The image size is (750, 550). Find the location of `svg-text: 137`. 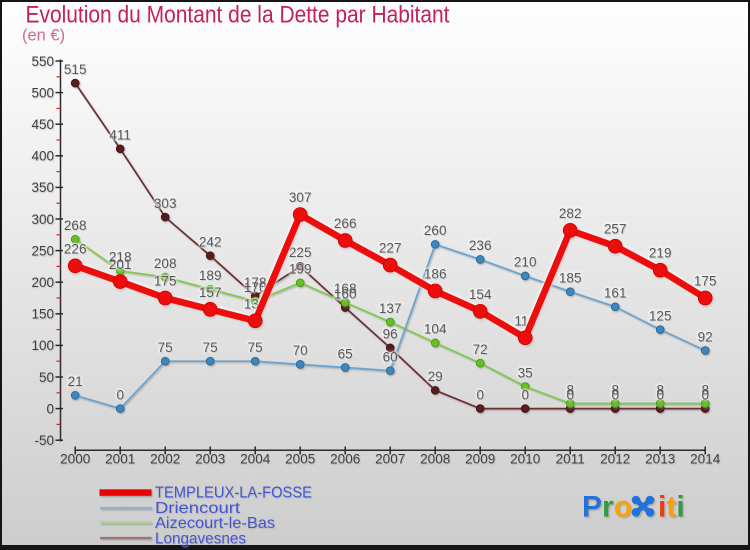

svg-text: 137 is located at coordinates (390, 308).